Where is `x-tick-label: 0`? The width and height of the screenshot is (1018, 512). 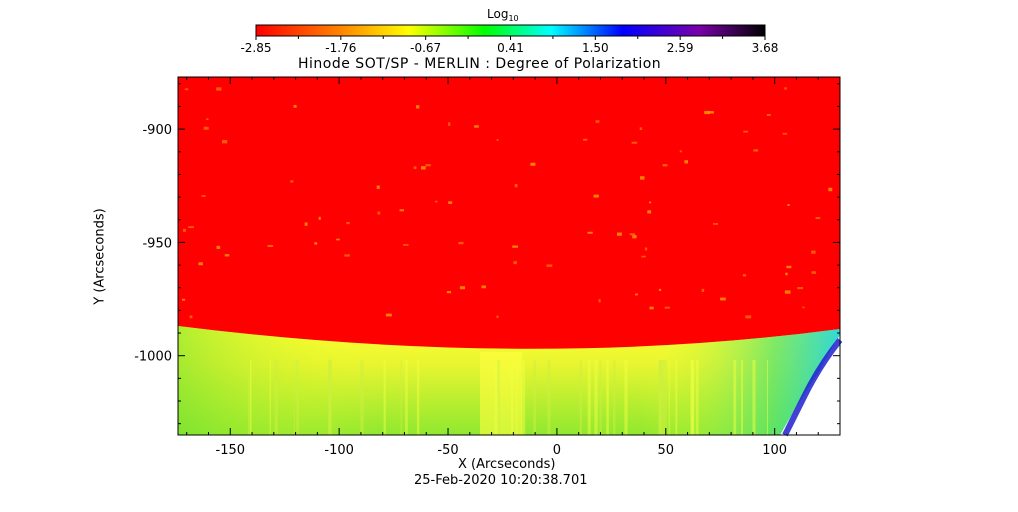
x-tick-label: 0 is located at coordinates (557, 450).